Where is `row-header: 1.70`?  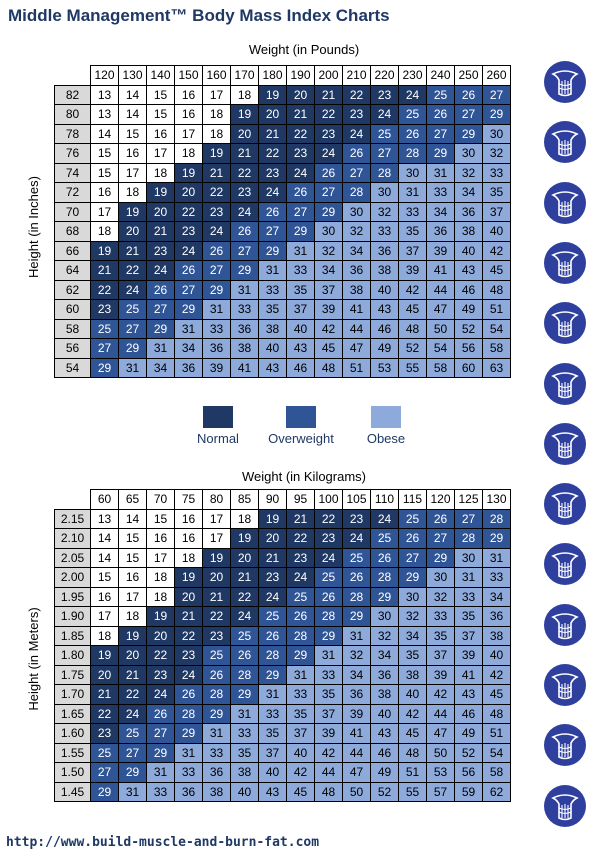 row-header: 1.70 is located at coordinates (72, 694).